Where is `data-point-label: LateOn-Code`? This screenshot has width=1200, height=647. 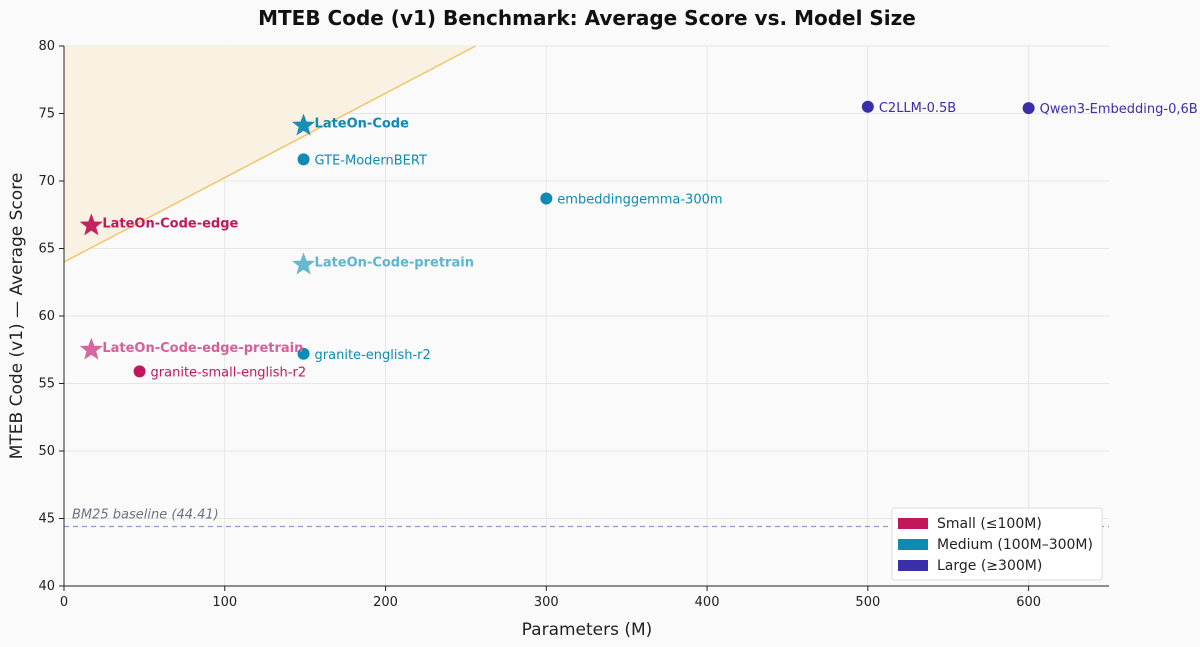
data-point-label: LateOn-Code is located at coordinates (362, 124).